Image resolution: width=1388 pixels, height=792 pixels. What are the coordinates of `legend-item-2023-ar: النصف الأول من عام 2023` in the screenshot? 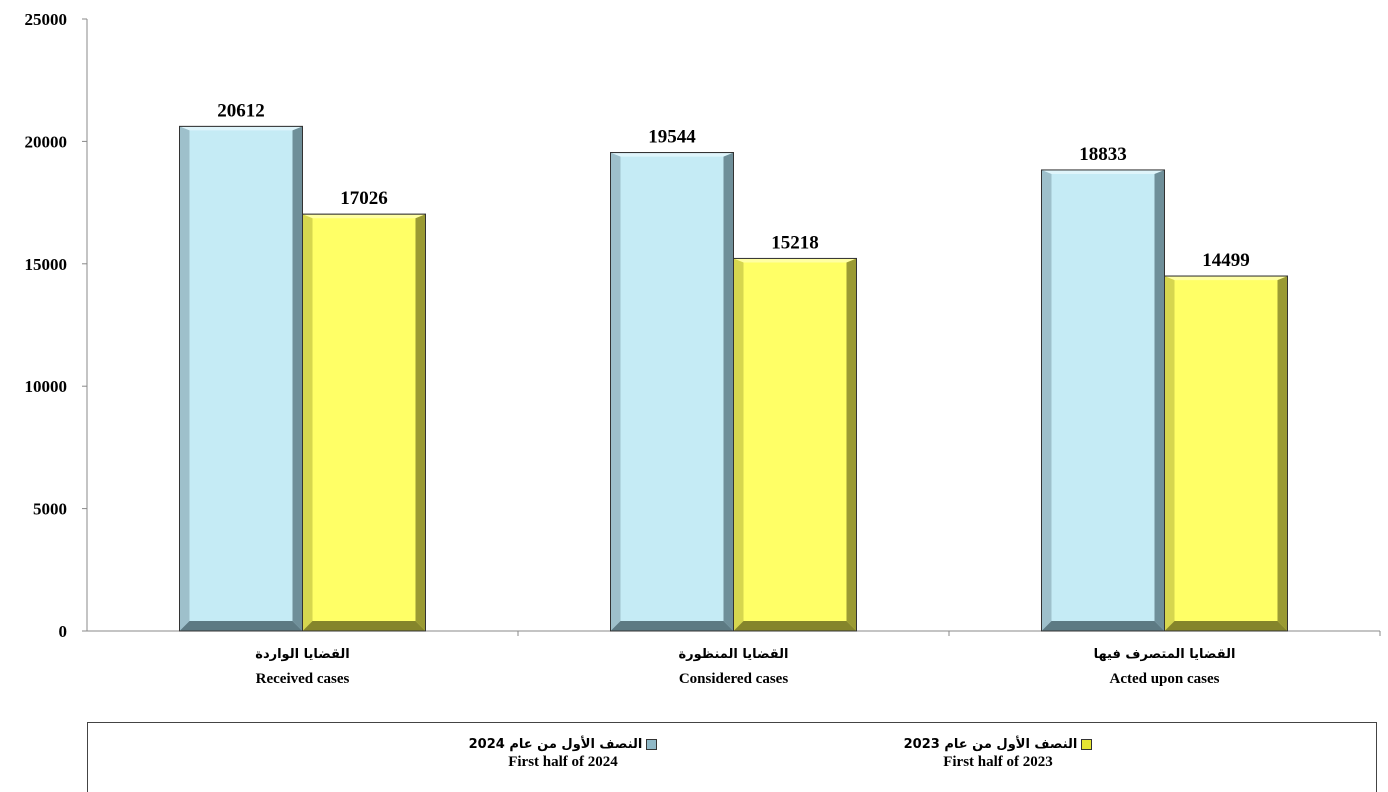 It's located at (990, 744).